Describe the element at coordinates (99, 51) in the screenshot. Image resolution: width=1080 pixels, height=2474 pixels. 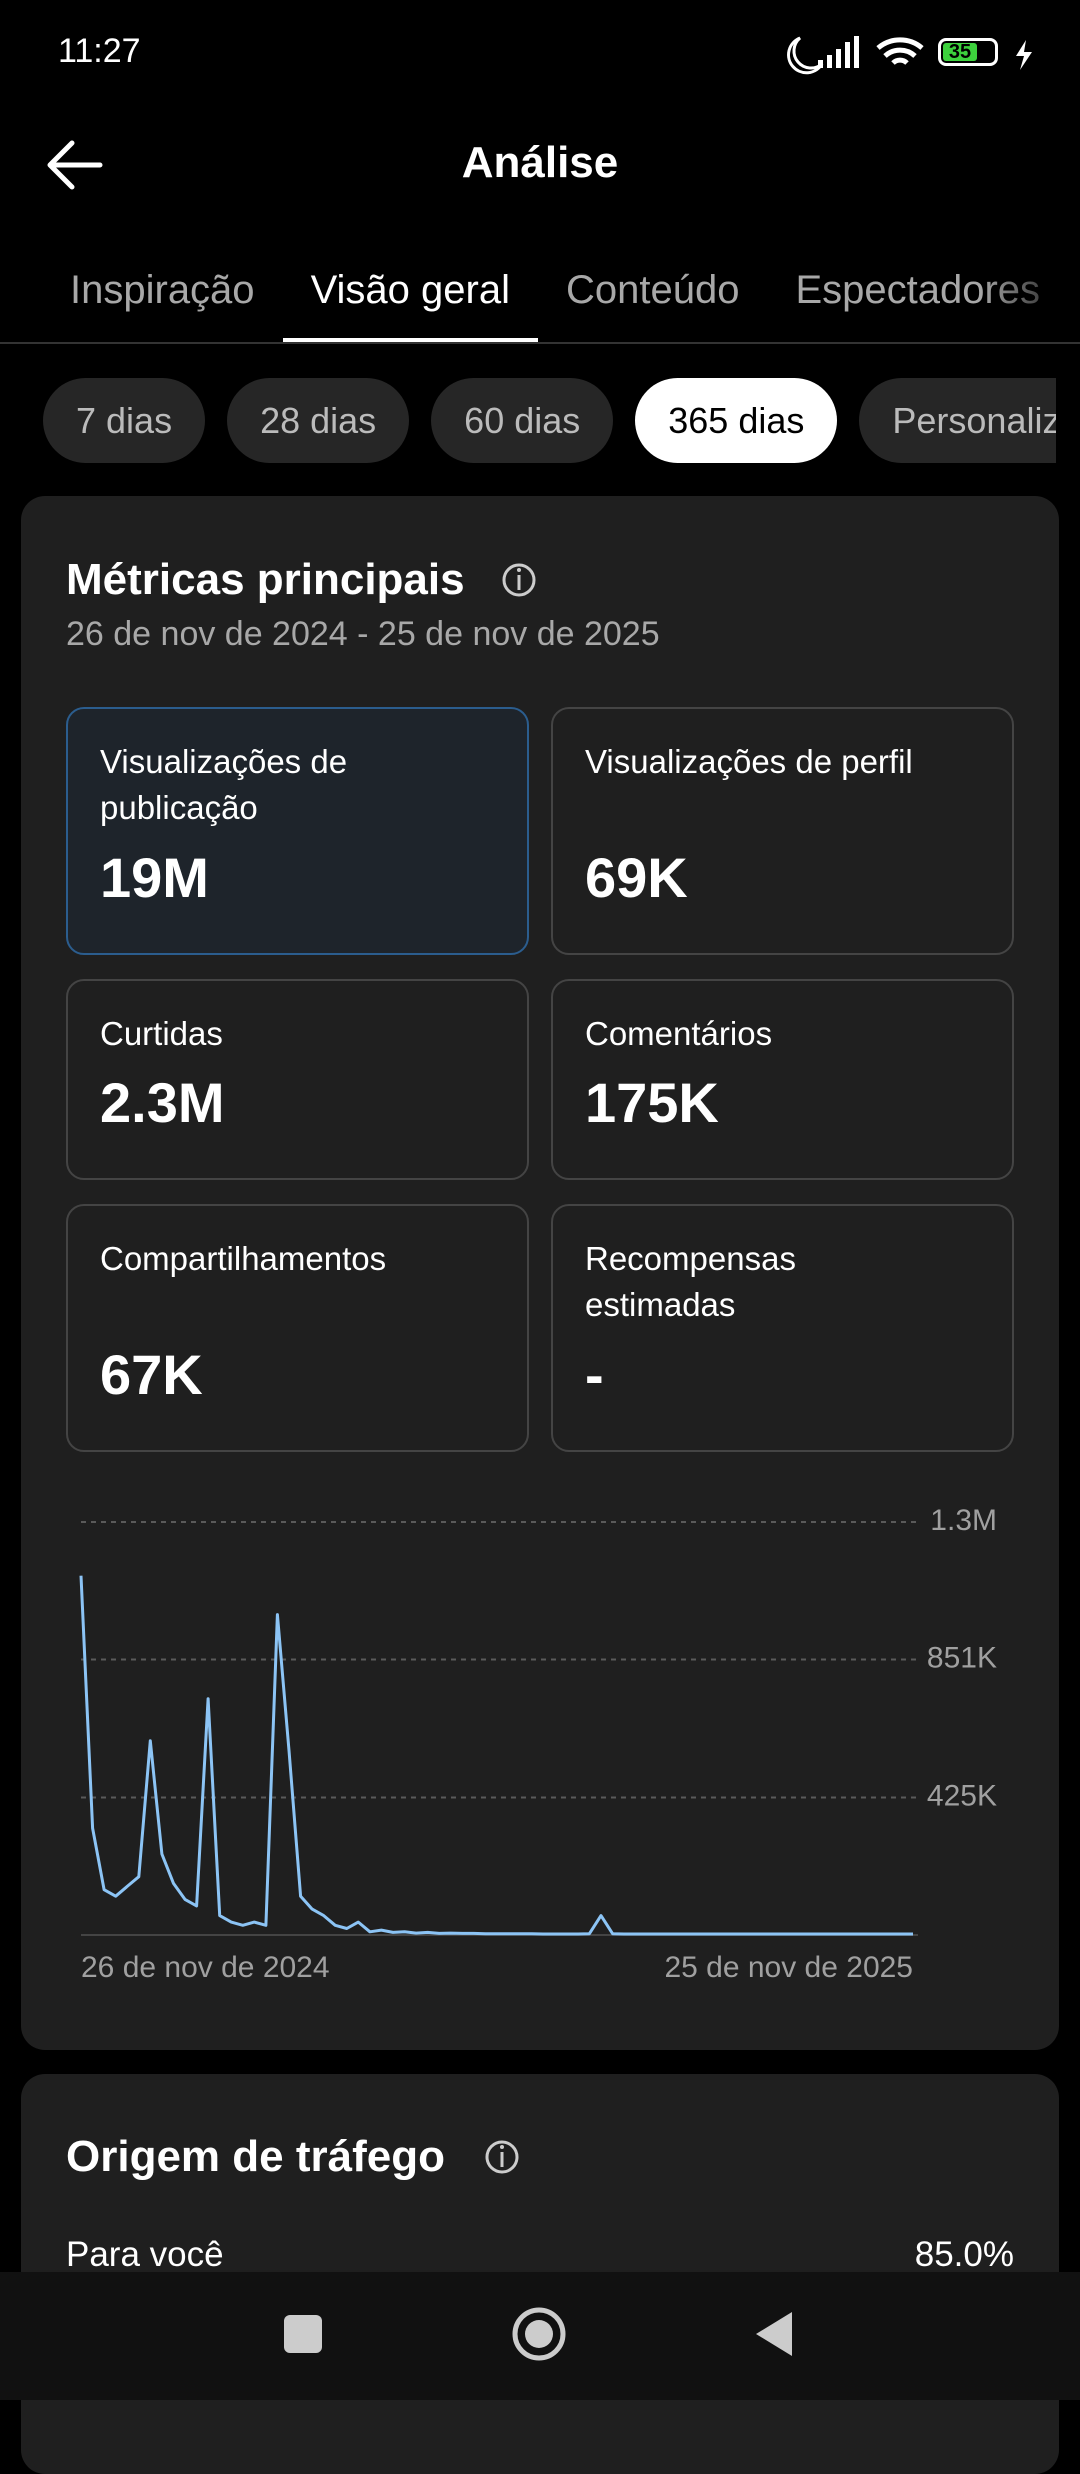
I see `status-time: 11:27` at that location.